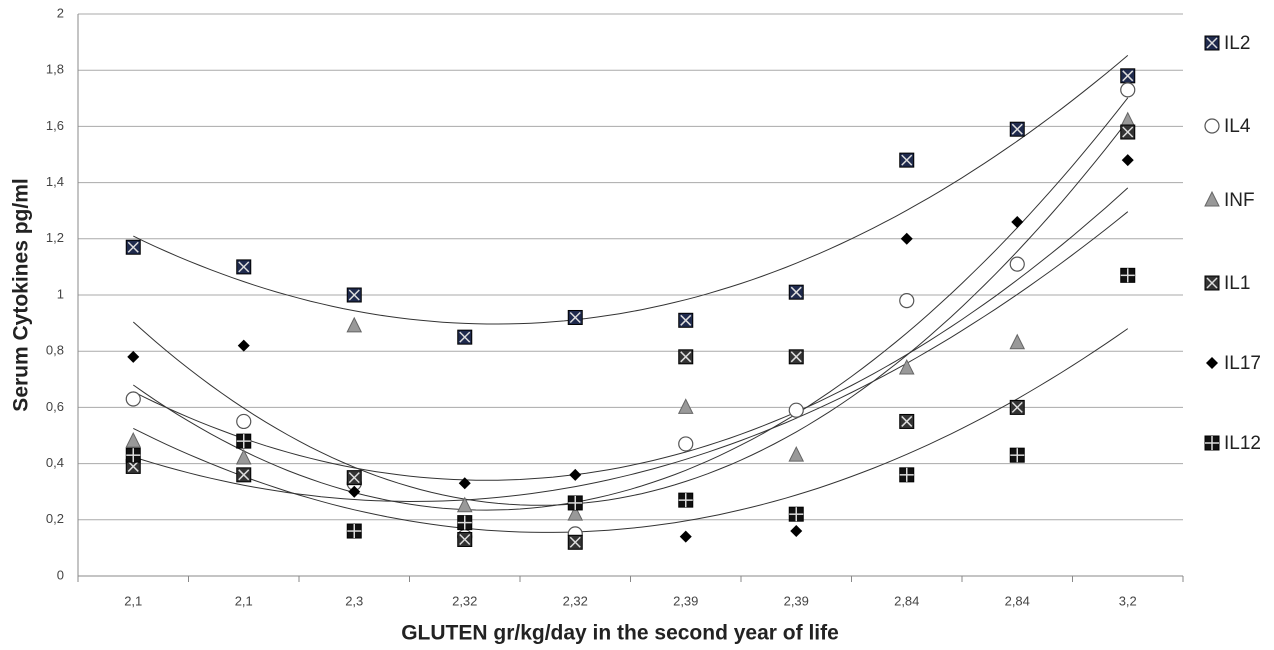 The width and height of the screenshot is (1274, 650). What do you see at coordinates (1242, 443) in the screenshot?
I see `legend-label: IL12` at bounding box center [1242, 443].